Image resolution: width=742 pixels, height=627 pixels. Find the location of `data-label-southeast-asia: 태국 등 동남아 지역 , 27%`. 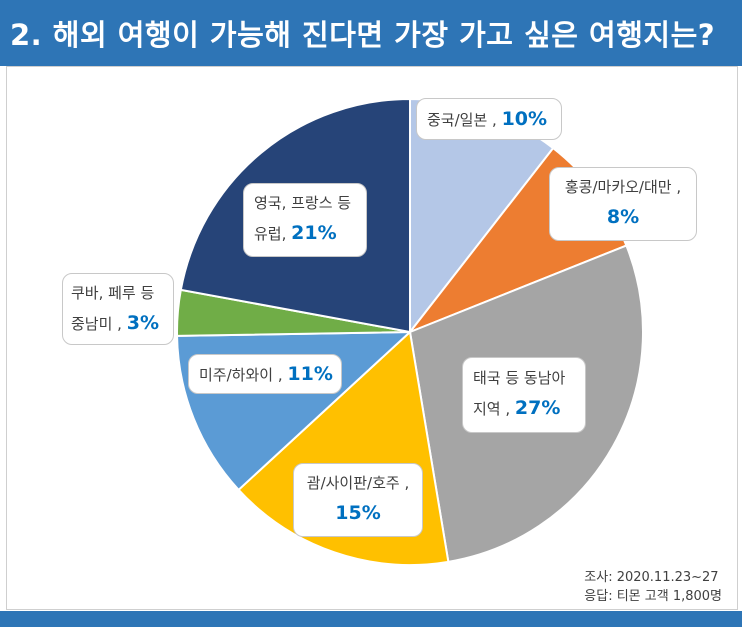

data-label-southeast-asia: 태국 등 동남아 지역 , 27% is located at coordinates (524, 395).